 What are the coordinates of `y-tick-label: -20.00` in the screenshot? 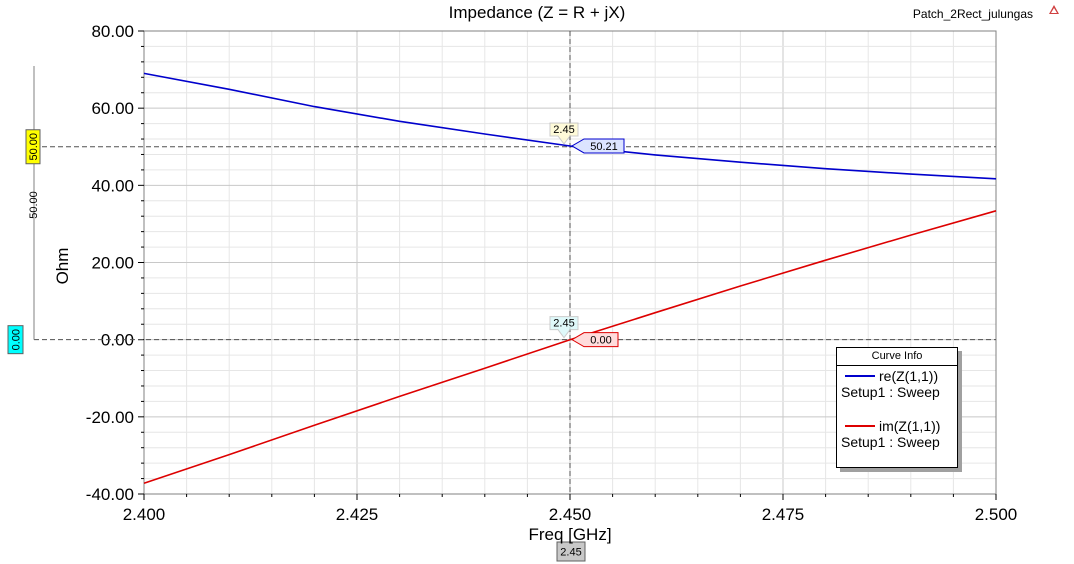 It's located at (110, 417).